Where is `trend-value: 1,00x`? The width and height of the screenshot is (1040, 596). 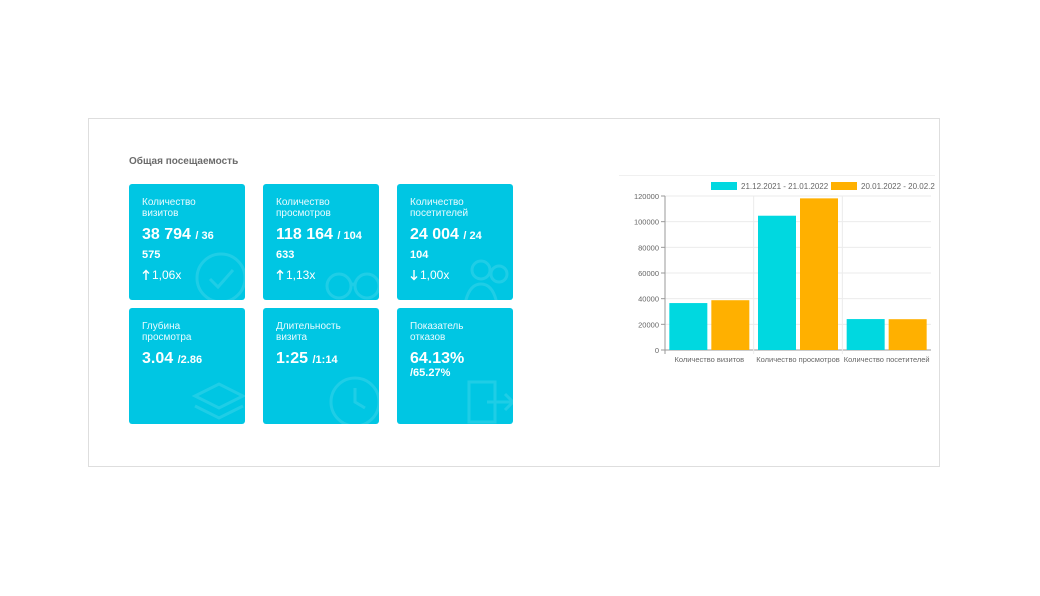 trend-value: 1,00x is located at coordinates (435, 275).